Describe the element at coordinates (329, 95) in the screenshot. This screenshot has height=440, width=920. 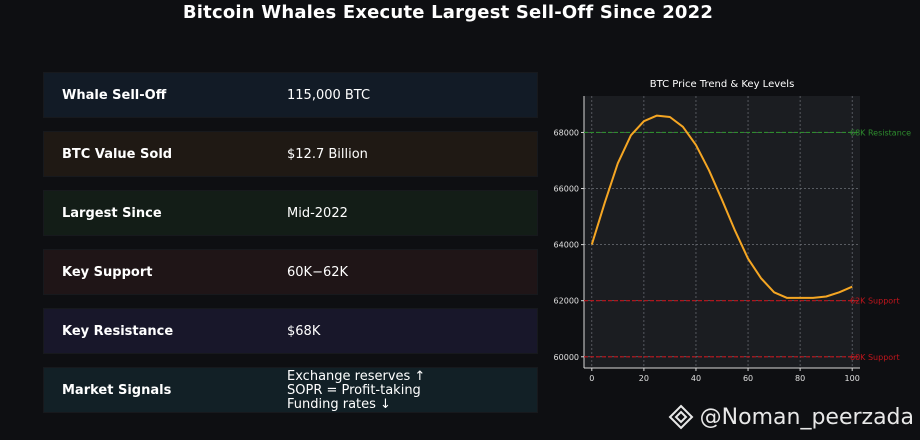
I see `row-value: 115,000 BTC` at that location.